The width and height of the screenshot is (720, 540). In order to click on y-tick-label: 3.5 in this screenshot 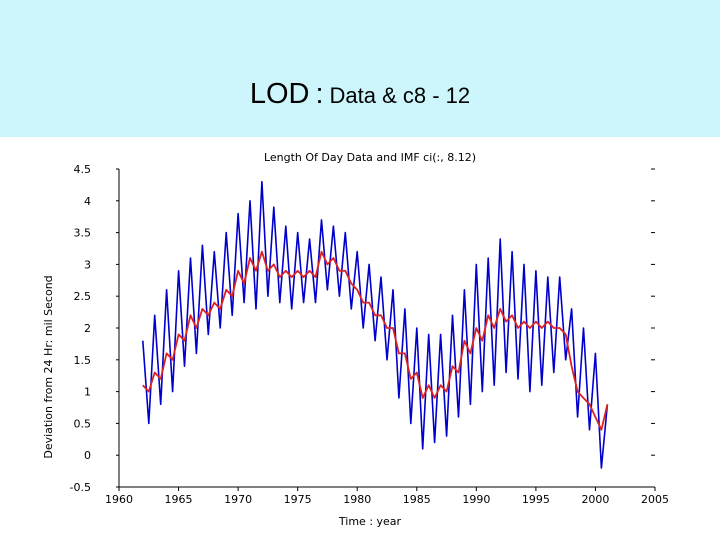, I will do `click(83, 233)`.